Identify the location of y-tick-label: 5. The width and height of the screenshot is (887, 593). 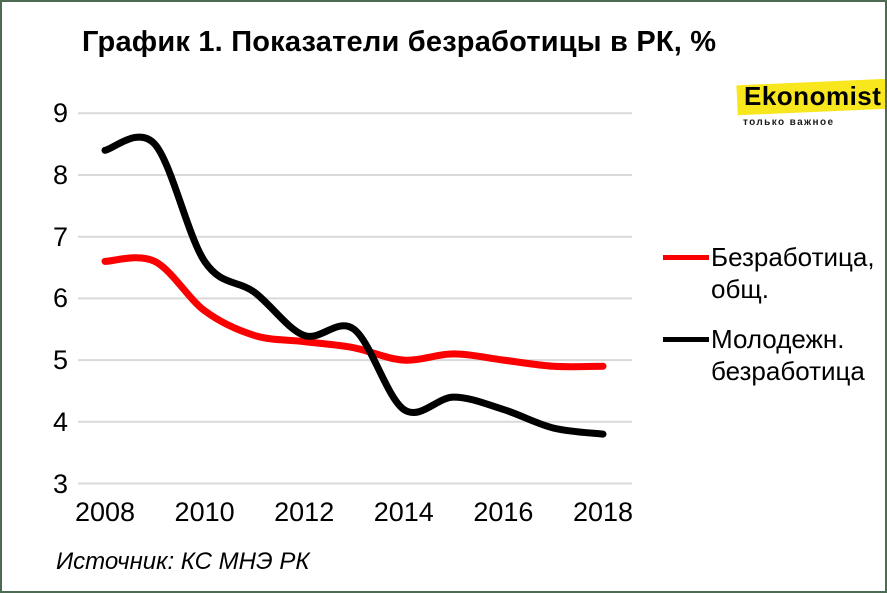
(60, 360).